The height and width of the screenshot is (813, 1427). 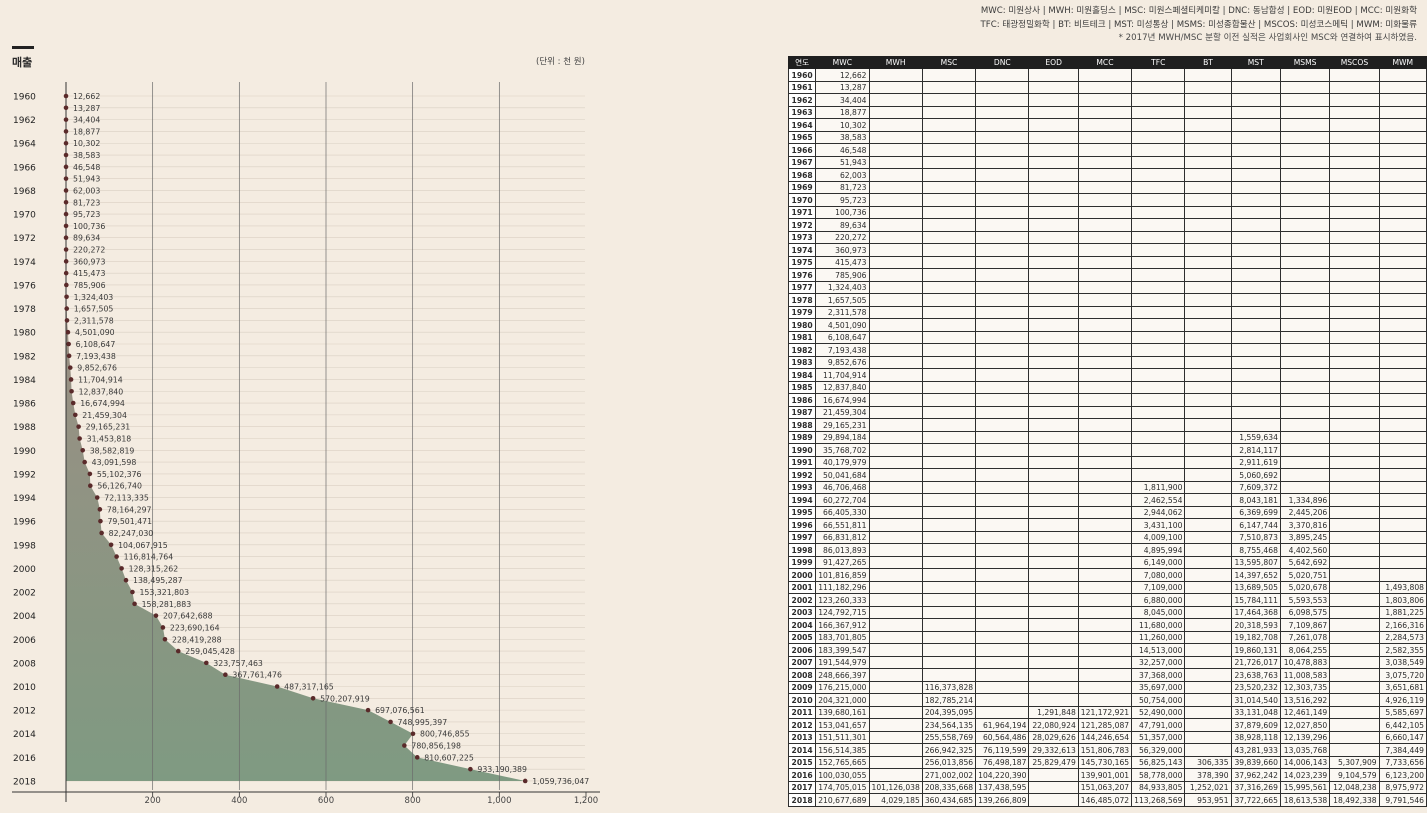 What do you see at coordinates (1402, 650) in the screenshot?
I see `value-cell: 2,582,355` at bounding box center [1402, 650].